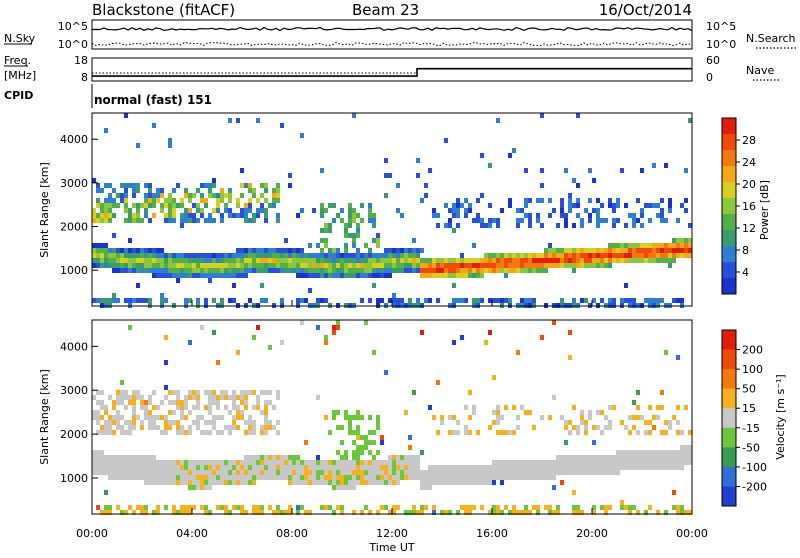 Image resolution: width=800 pixels, height=558 pixels. I want to click on y-tick-label: 4000, so click(74, 139).